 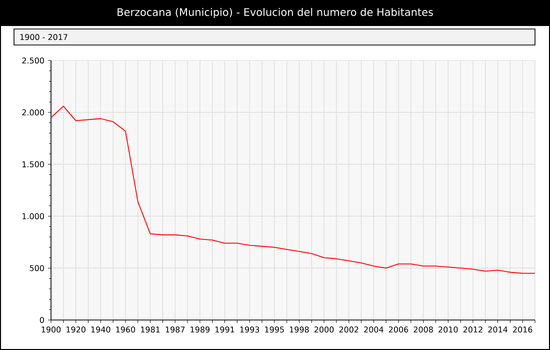 What do you see at coordinates (275, 13) in the screenshot?
I see `chart-title: Berzocana (Municipio) - Evolucion del numero de Habitantes` at bounding box center [275, 13].